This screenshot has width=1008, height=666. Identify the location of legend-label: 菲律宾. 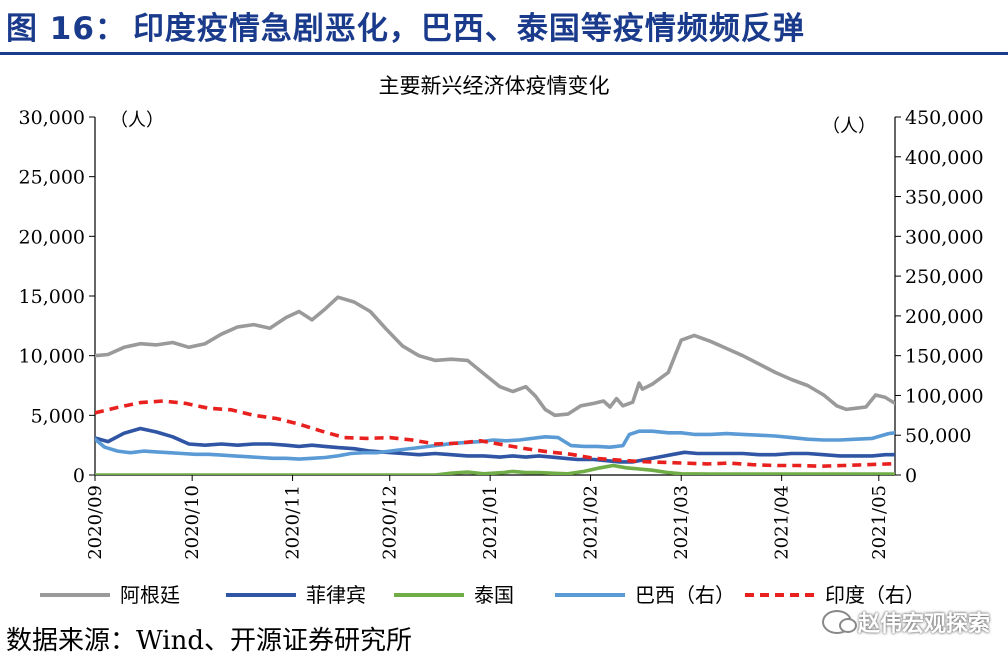
(336, 595).